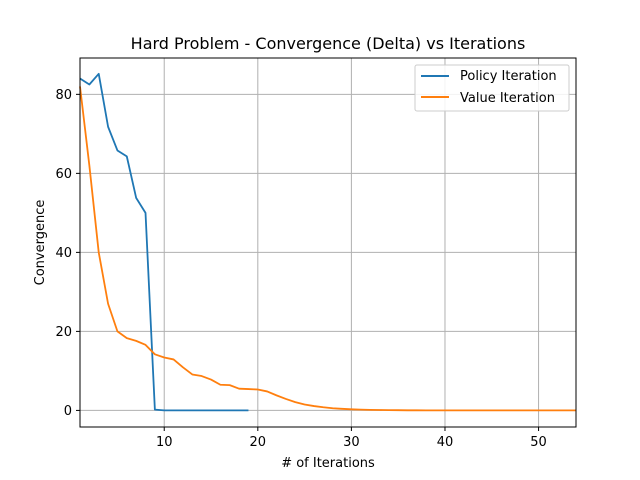 This screenshot has width=640, height=480. Describe the element at coordinates (40, 243) in the screenshot. I see `y-axis-label: Convergence` at that location.